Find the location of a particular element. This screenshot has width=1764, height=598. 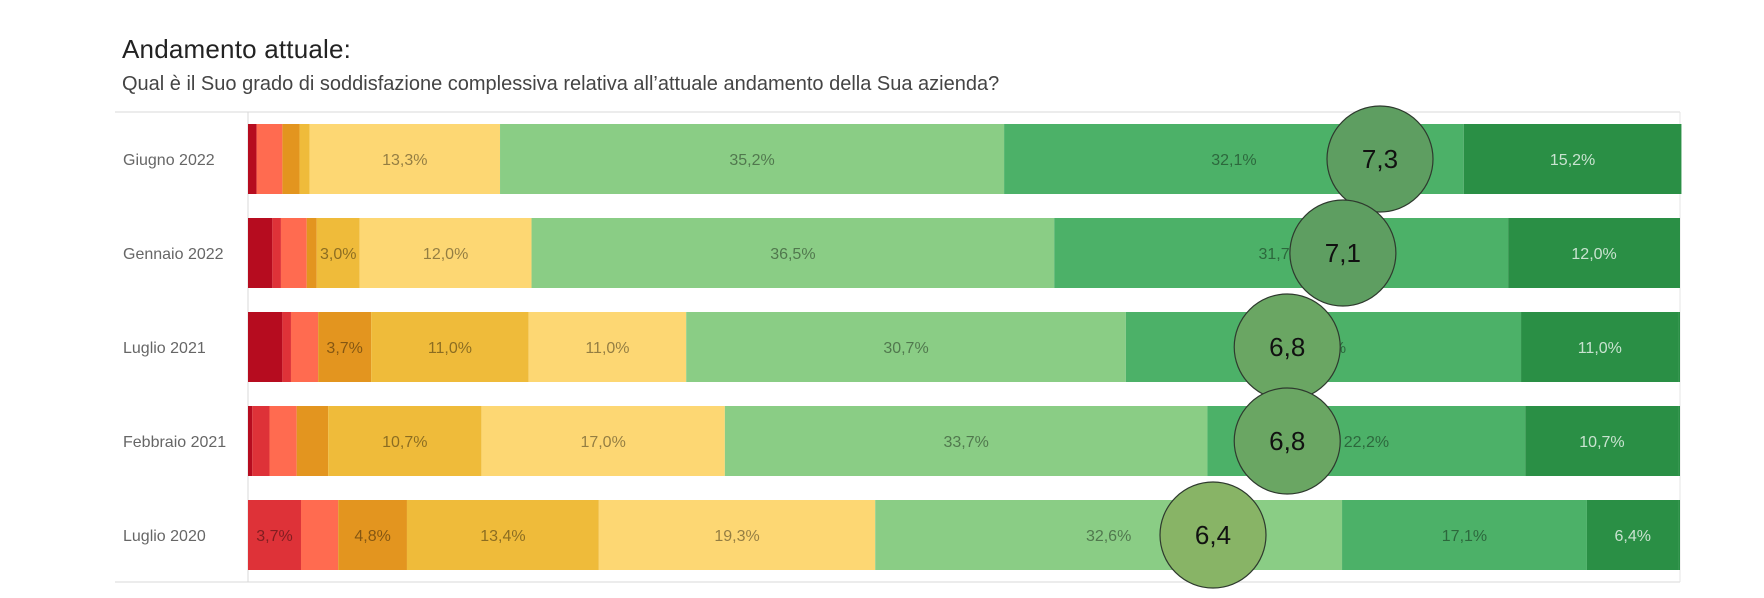

category-label: Giugno 2022 is located at coordinates (169, 160).